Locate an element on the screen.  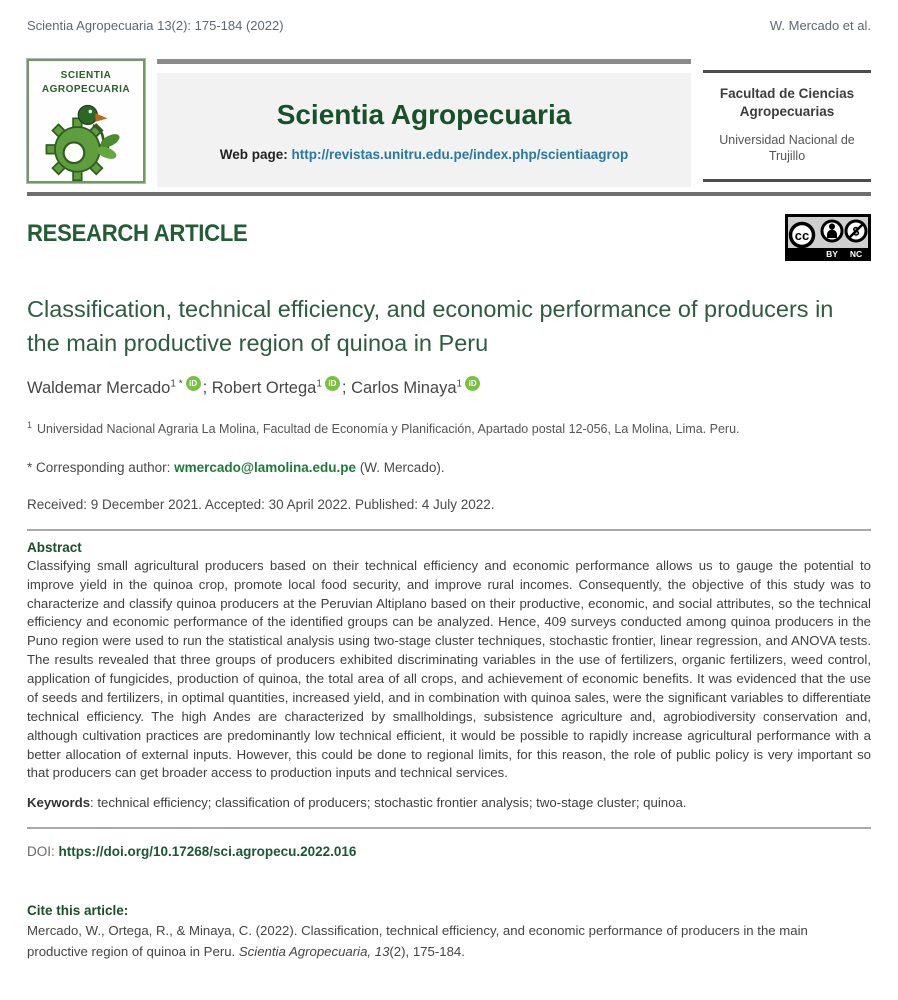
author-name: Waldemar Mercado1 * is located at coordinates (105, 387).